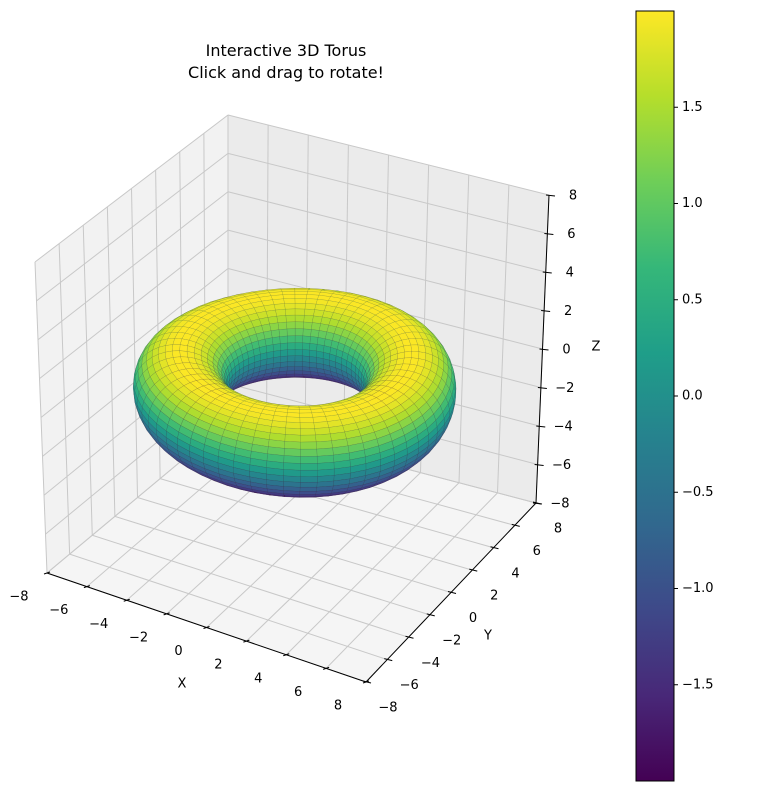 Image resolution: width=757 pixels, height=789 pixels. Describe the element at coordinates (561, 465) in the screenshot. I see `z-tick-label: −6` at that location.